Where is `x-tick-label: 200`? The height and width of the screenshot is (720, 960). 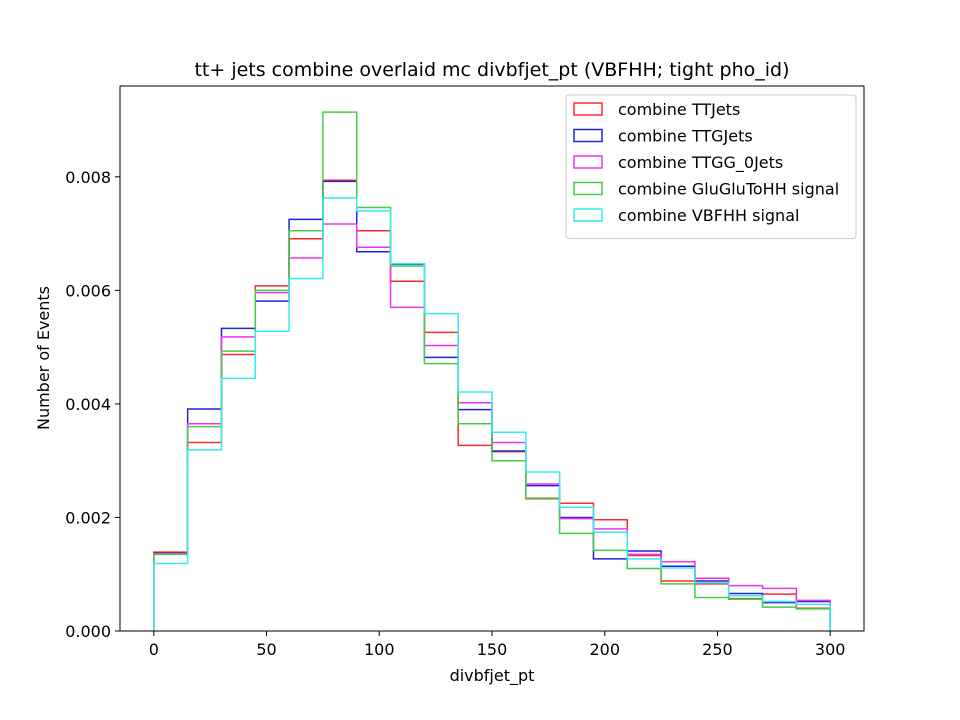 x-tick-label: 200 is located at coordinates (604, 649).